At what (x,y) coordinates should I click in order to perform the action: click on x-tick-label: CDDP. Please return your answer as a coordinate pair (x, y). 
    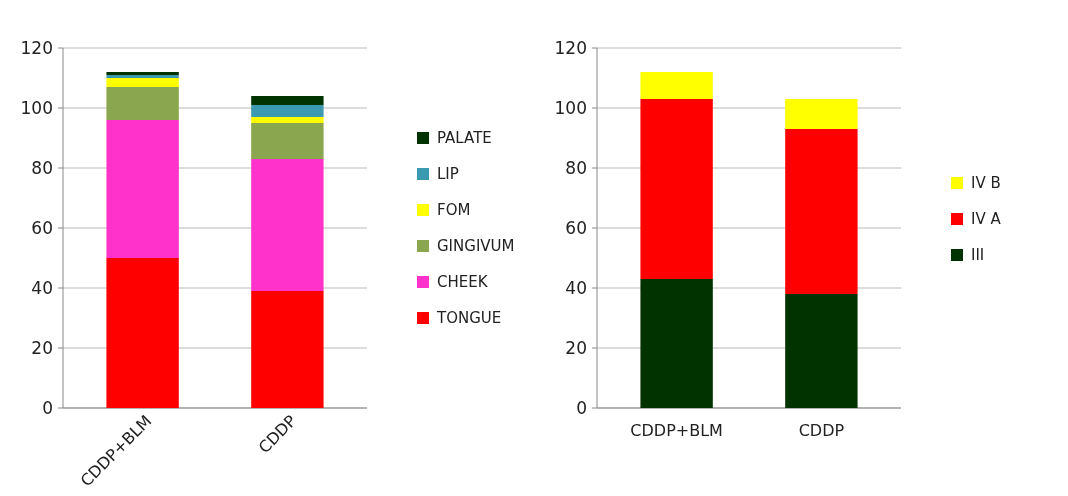
    Looking at the image, I should click on (821, 430).